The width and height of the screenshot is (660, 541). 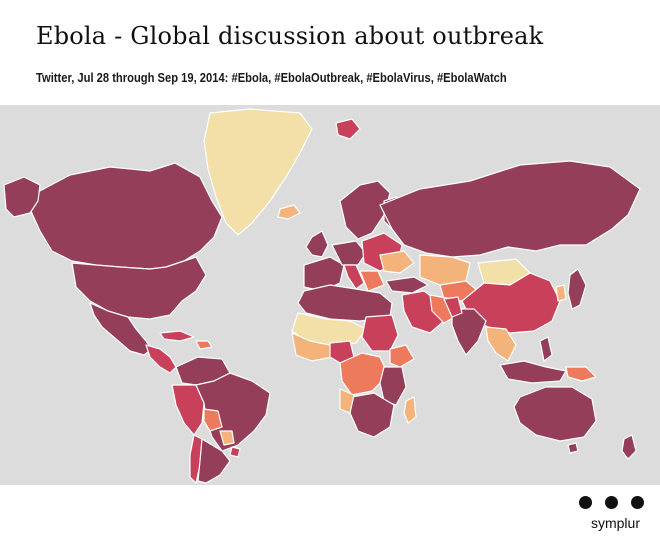 What do you see at coordinates (227, 438) in the screenshot?
I see `paraguay` at bounding box center [227, 438].